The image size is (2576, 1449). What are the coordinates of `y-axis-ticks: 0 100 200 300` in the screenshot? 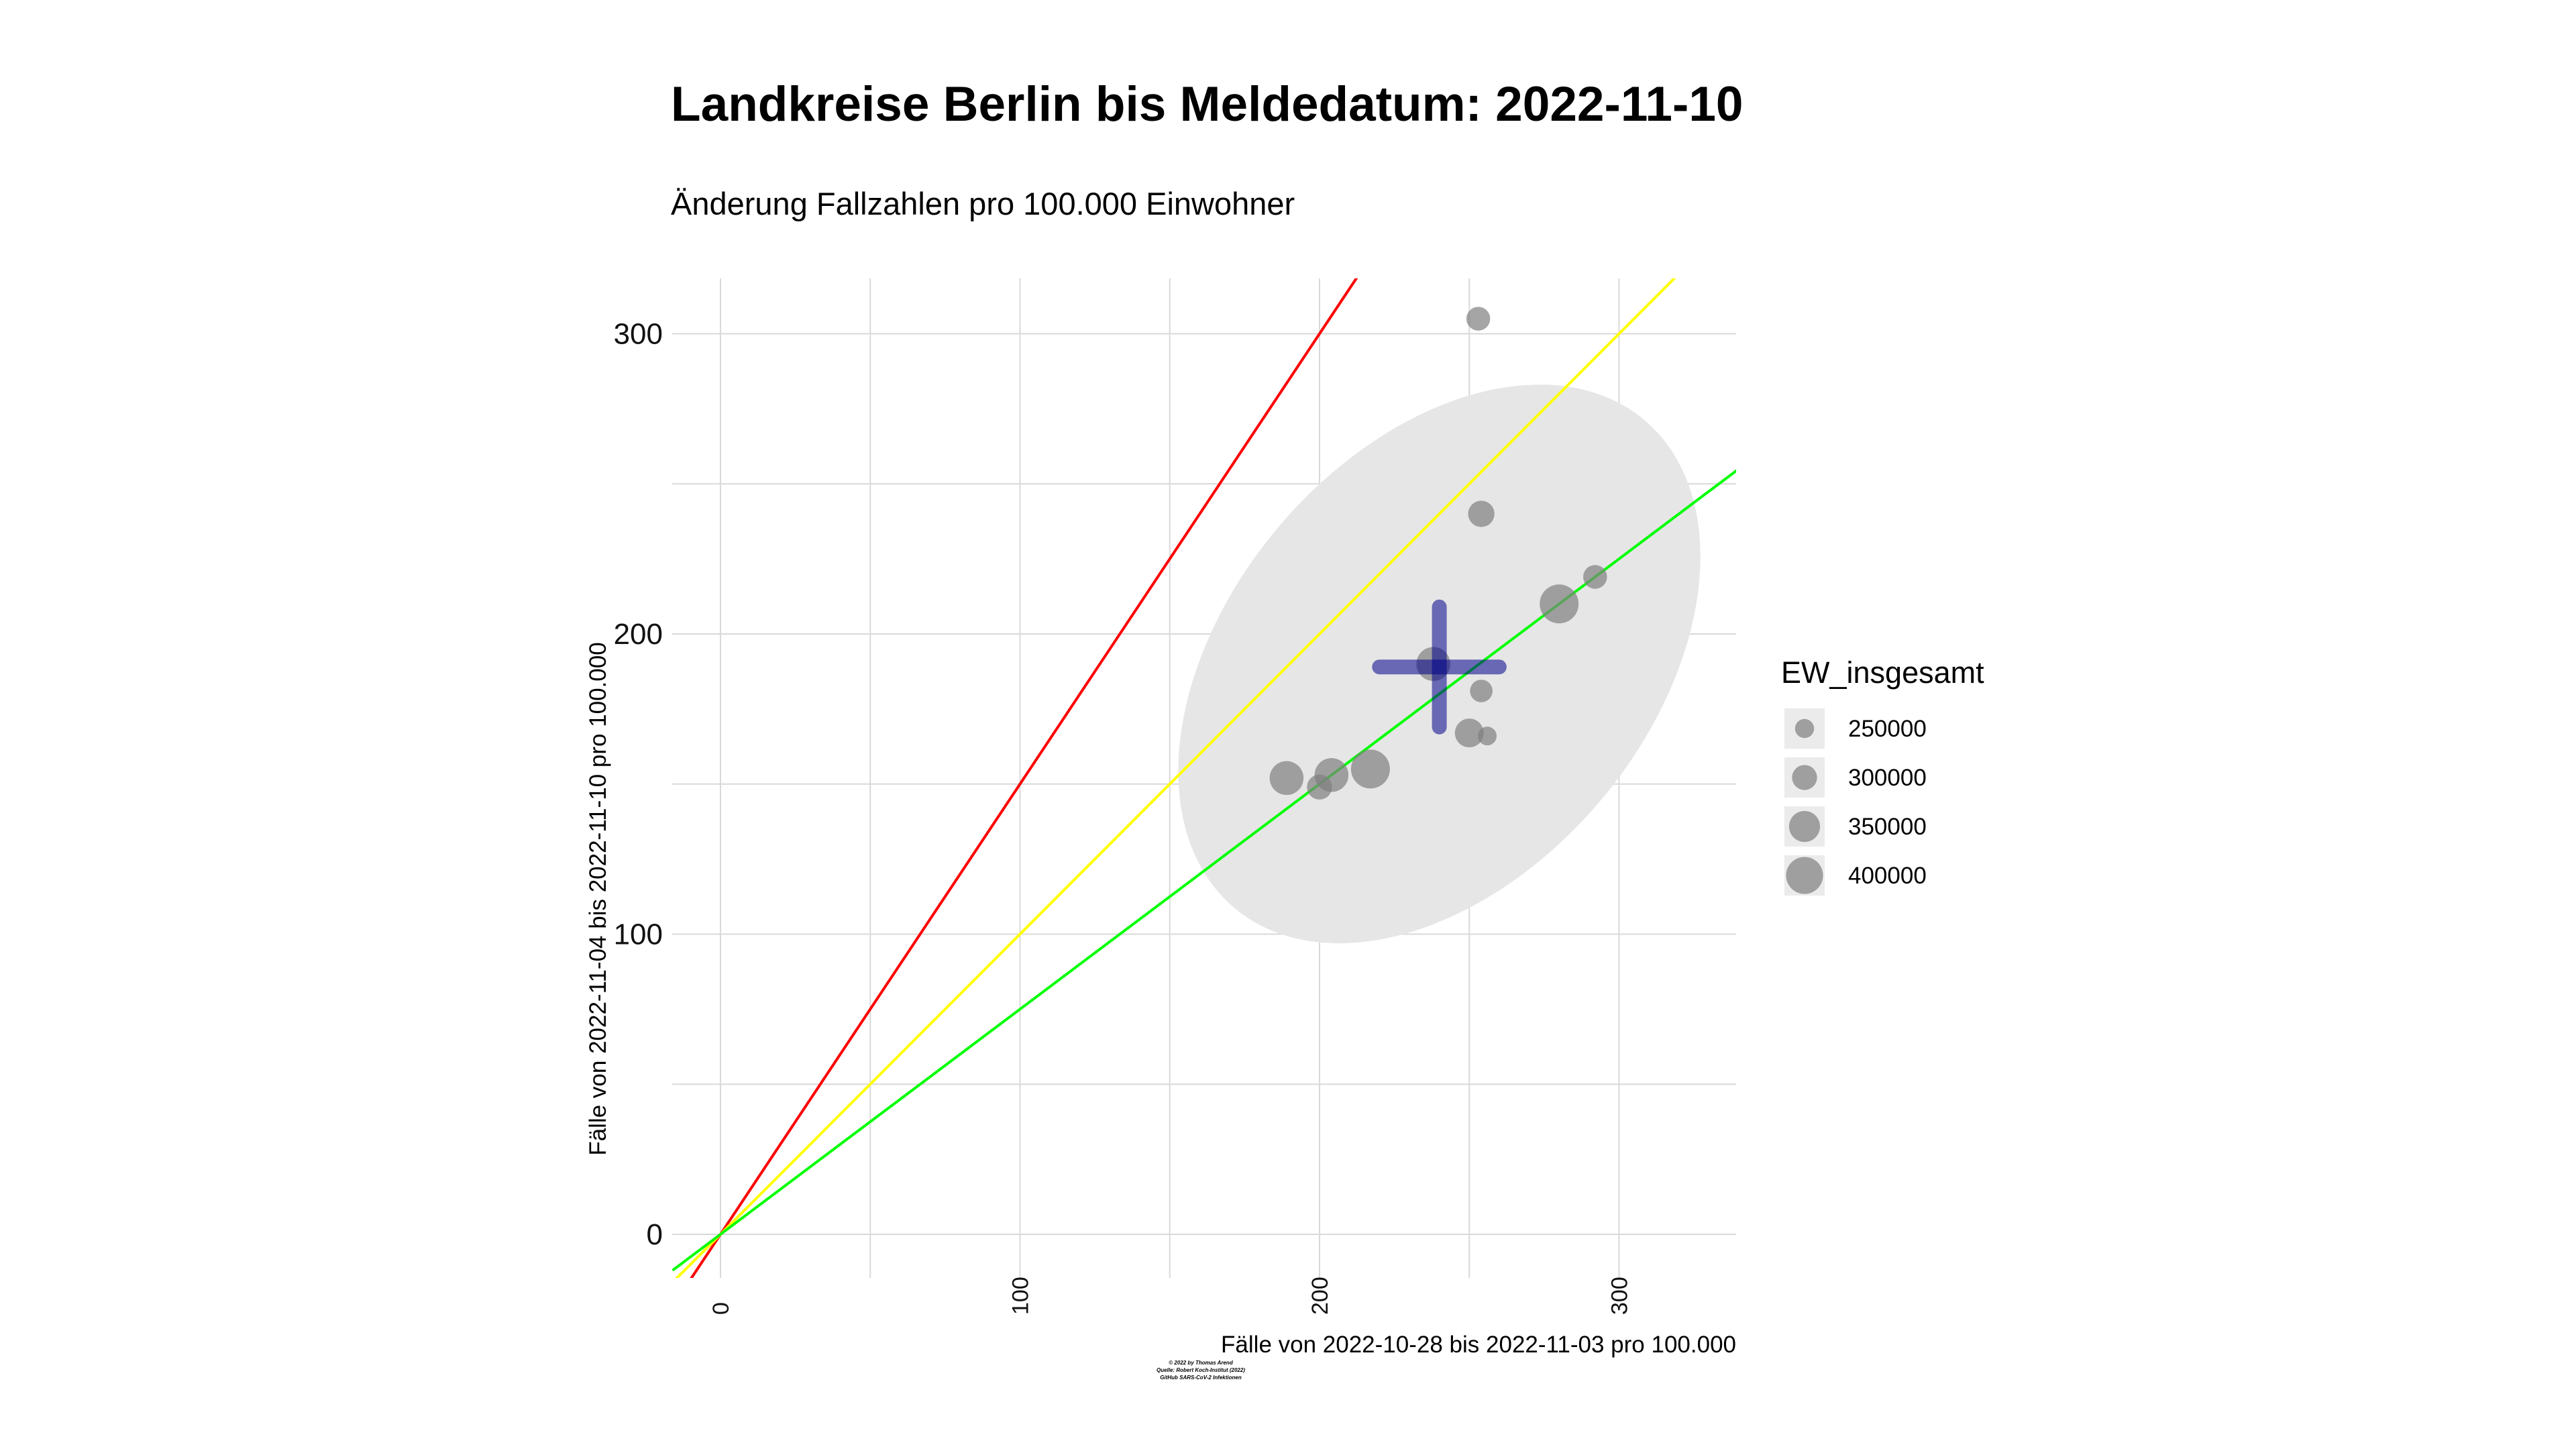 It's located at (638, 785).